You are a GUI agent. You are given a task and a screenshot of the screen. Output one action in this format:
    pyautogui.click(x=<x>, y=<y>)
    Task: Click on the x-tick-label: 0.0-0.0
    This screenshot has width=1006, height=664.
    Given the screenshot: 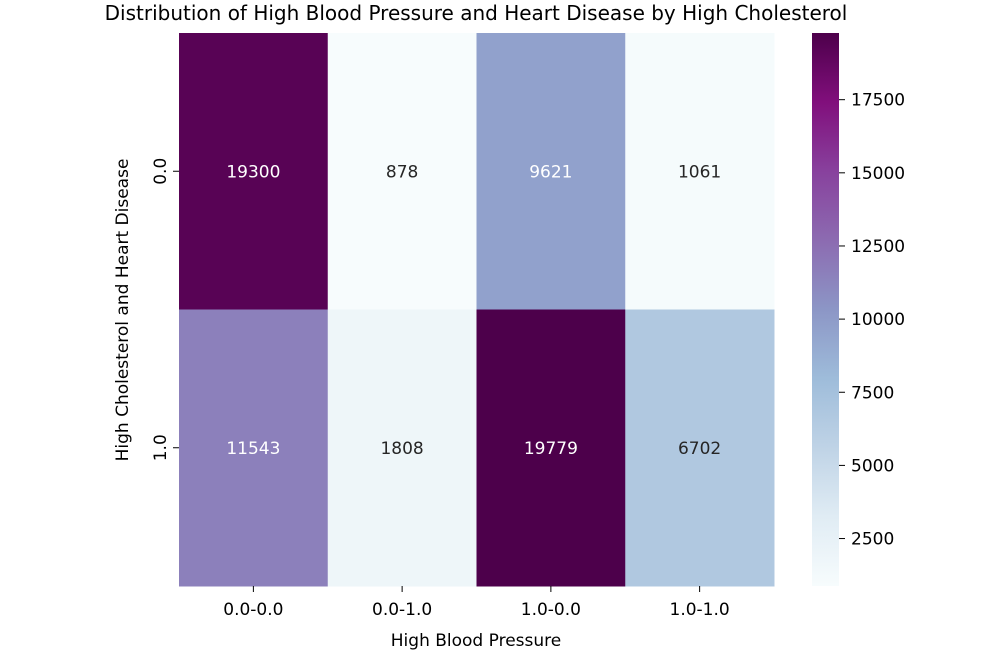 What is the action you would take?
    pyautogui.click(x=253, y=610)
    